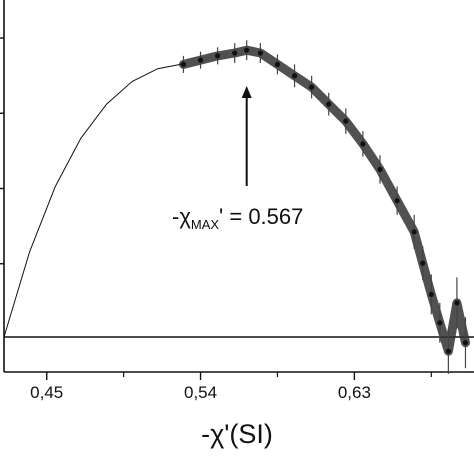  Describe the element at coordinates (246, 92) in the screenshot. I see `annotation-arrow-head` at that location.